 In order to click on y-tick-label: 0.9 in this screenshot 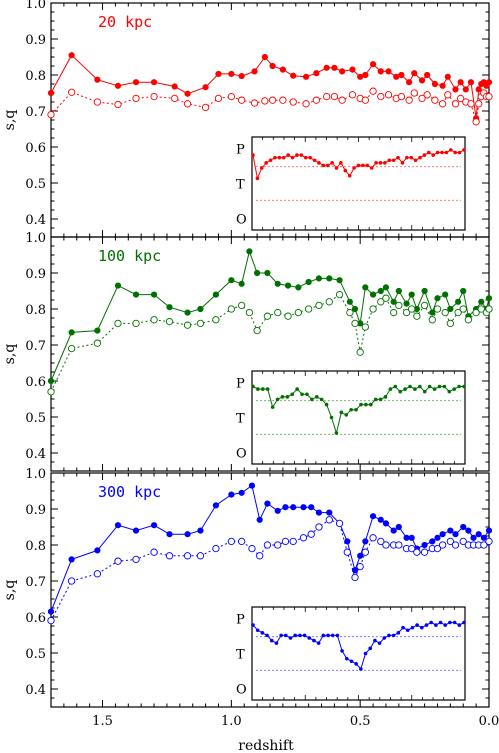, I will do `click(35, 40)`.